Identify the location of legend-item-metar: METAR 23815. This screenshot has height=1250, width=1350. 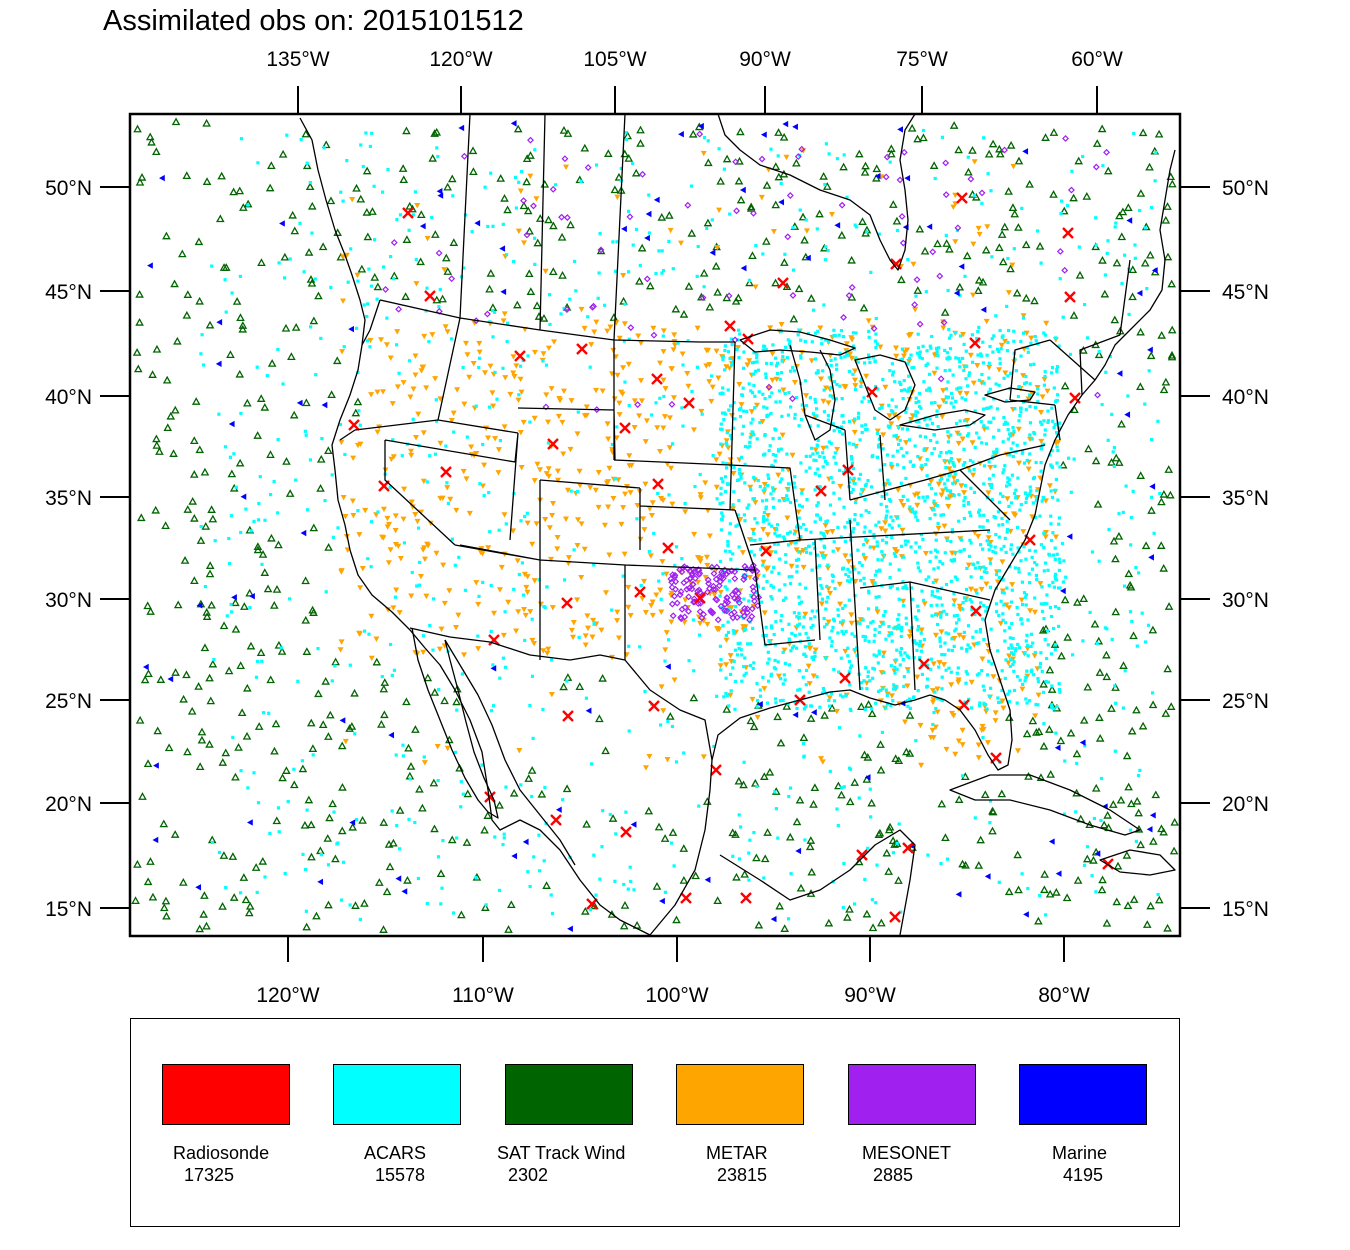
(745, 1122).